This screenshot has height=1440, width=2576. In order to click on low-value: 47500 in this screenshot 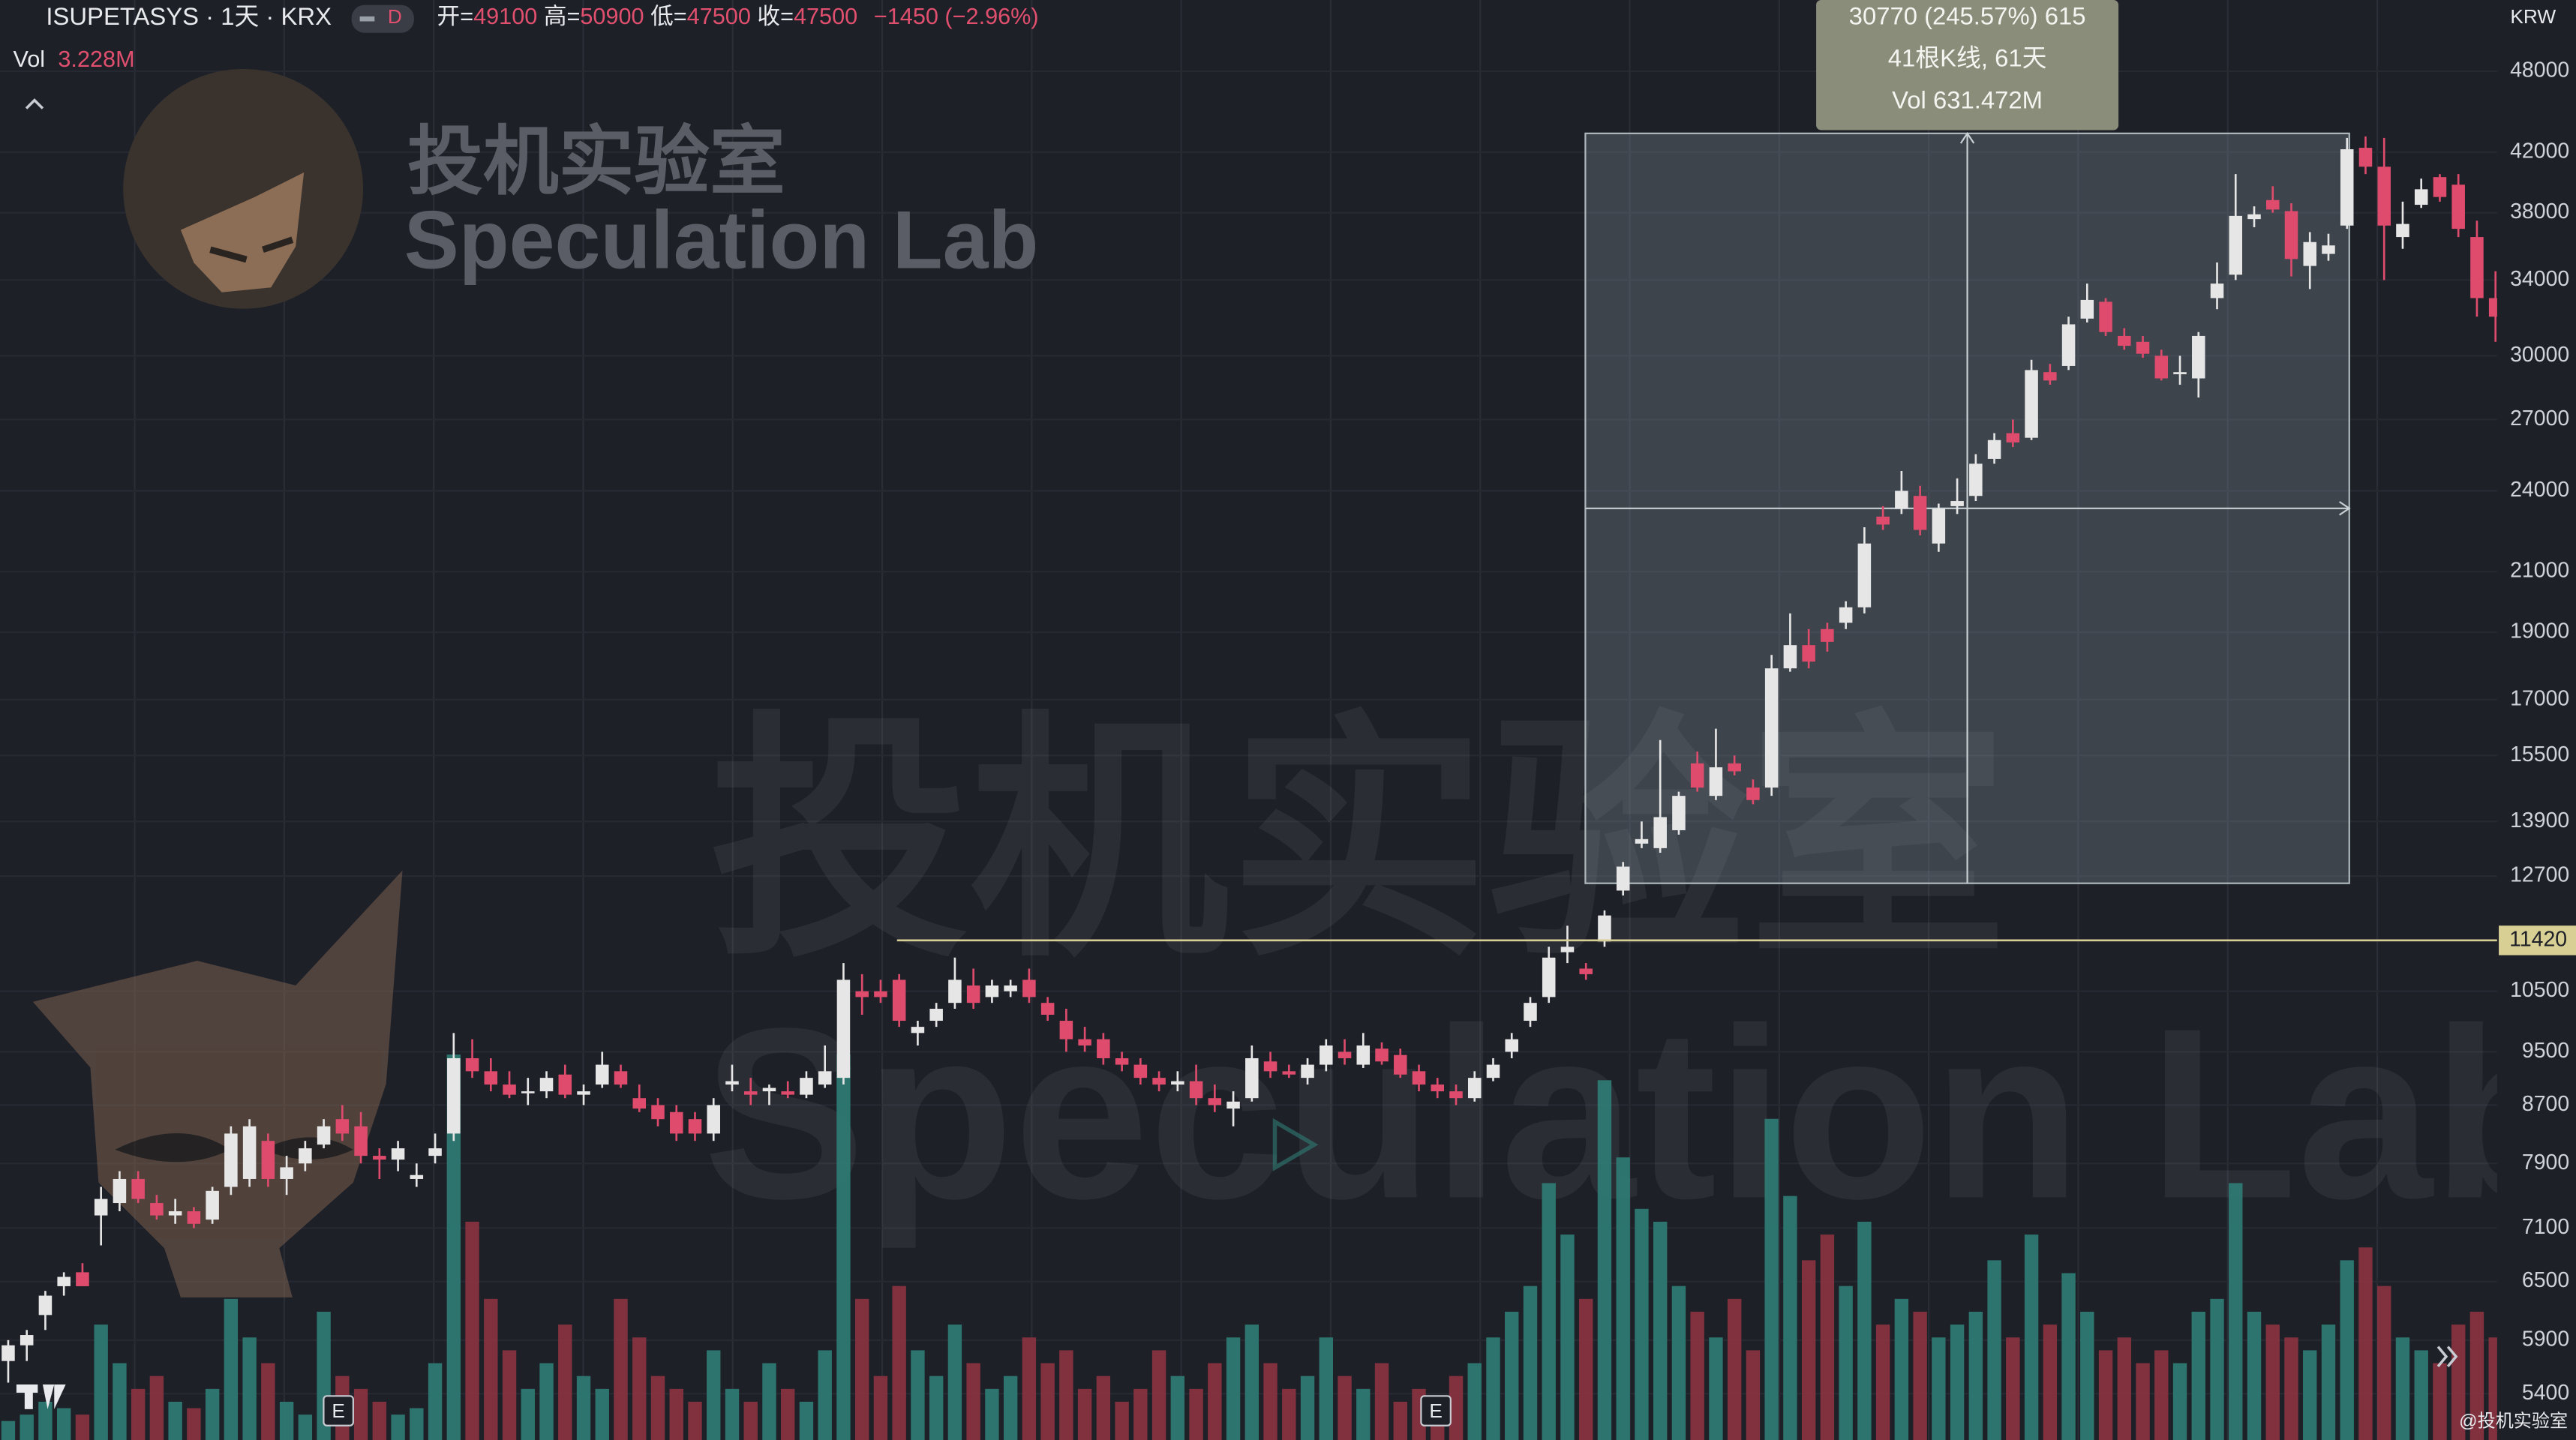, I will do `click(719, 16)`.